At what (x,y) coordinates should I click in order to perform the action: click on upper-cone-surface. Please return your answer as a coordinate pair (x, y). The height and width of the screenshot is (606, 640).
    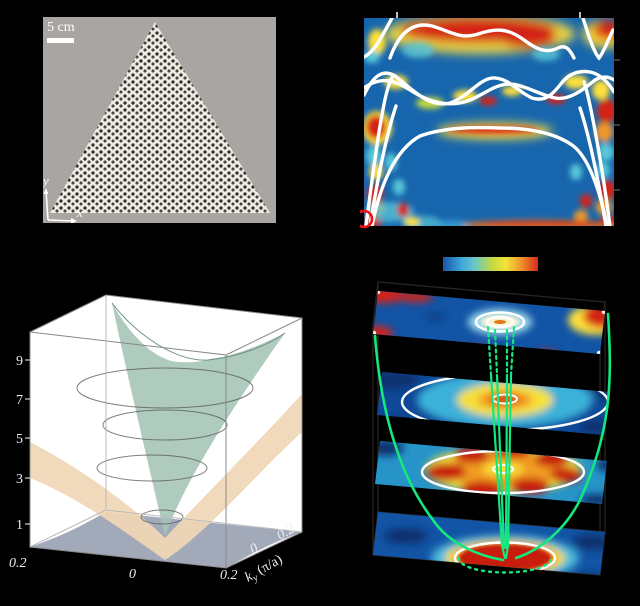
    Looking at the image, I should click on (198, 420).